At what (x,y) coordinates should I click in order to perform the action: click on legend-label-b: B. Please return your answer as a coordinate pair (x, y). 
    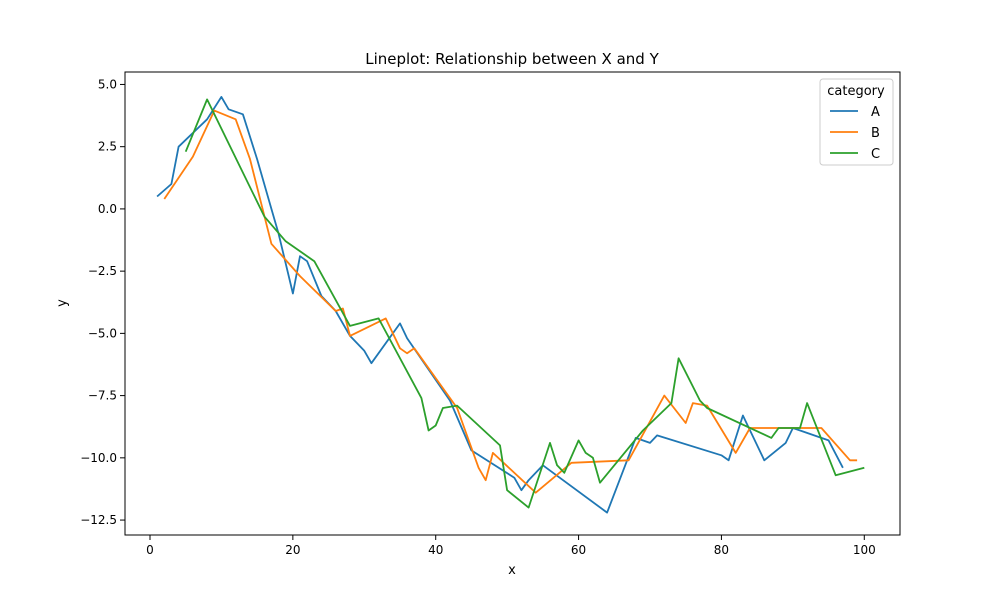
    Looking at the image, I should click on (875, 133).